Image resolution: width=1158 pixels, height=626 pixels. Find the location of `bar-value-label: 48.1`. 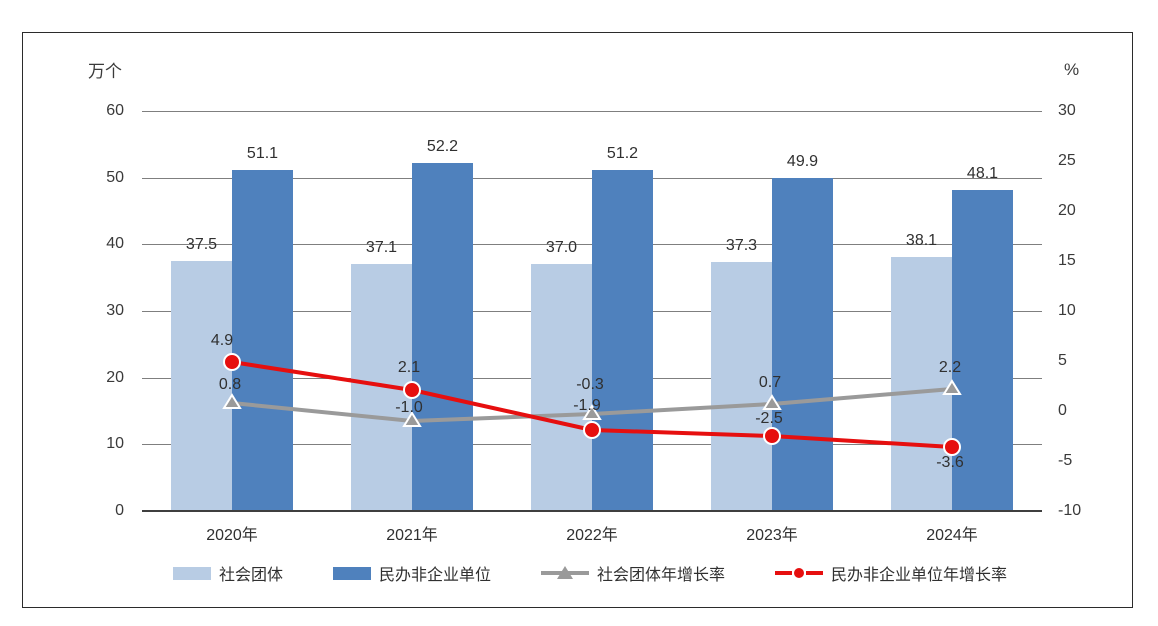

bar-value-label: 48.1 is located at coordinates (982, 174).